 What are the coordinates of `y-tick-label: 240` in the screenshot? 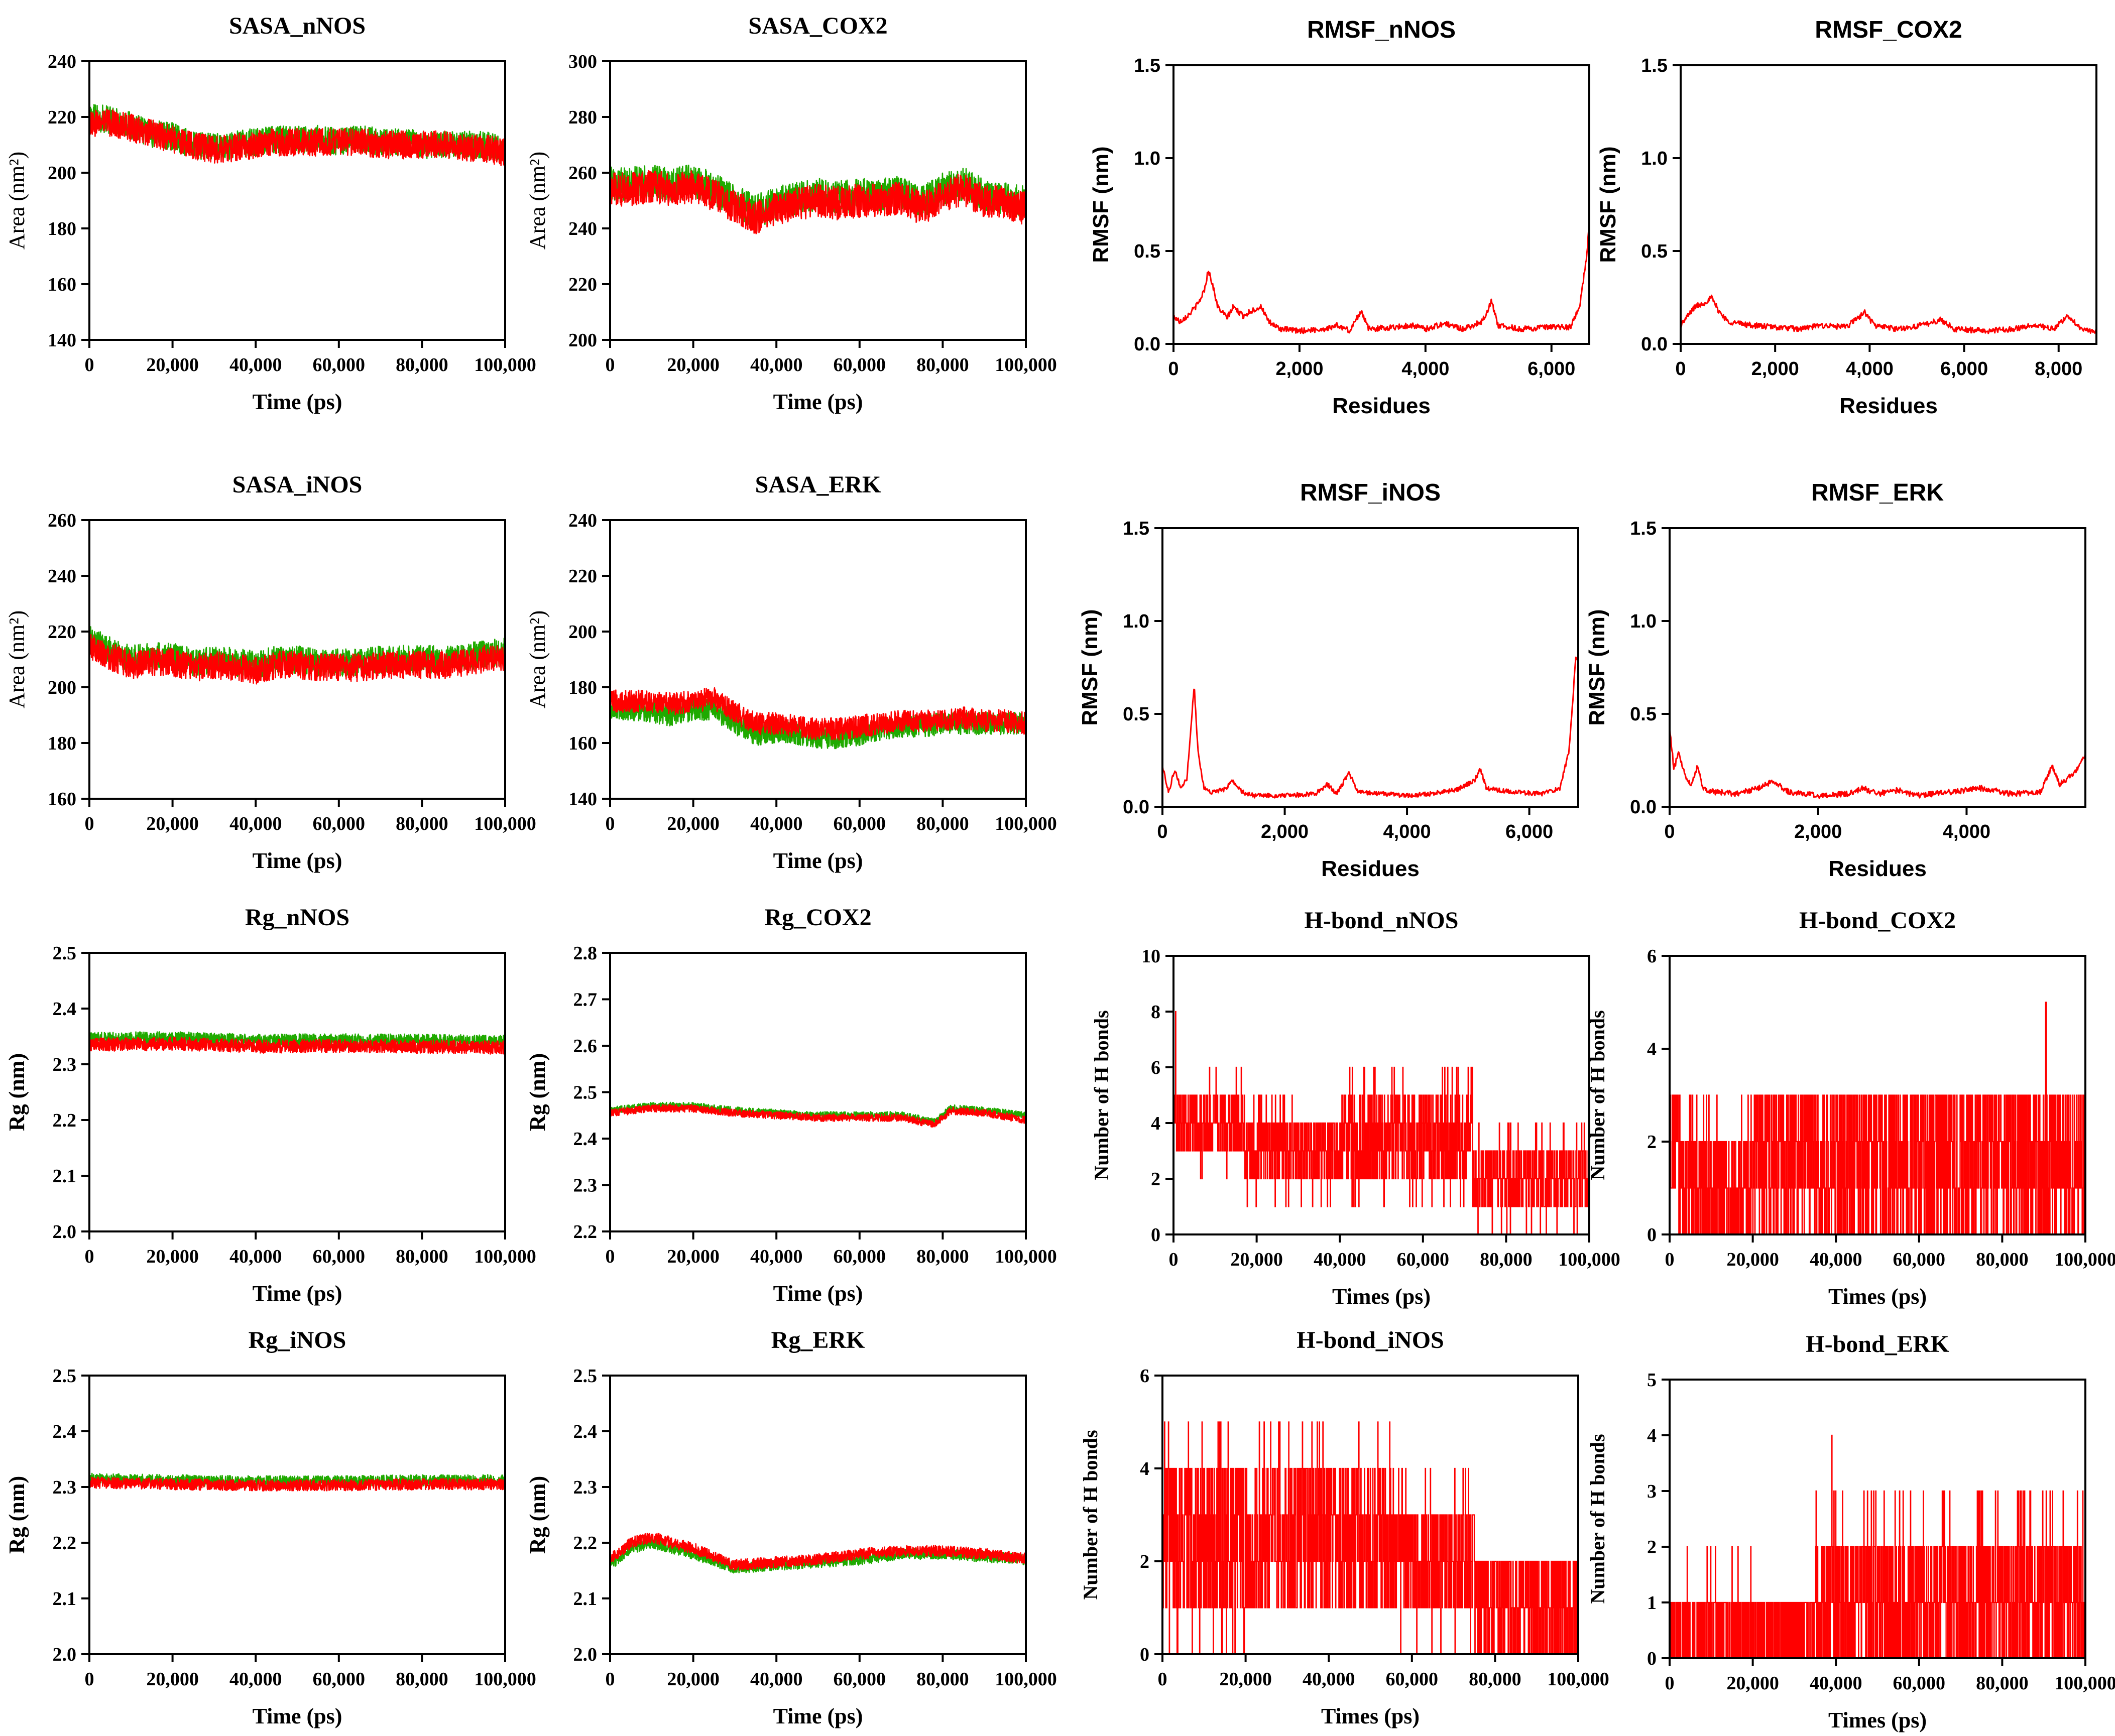 It's located at (62, 61).